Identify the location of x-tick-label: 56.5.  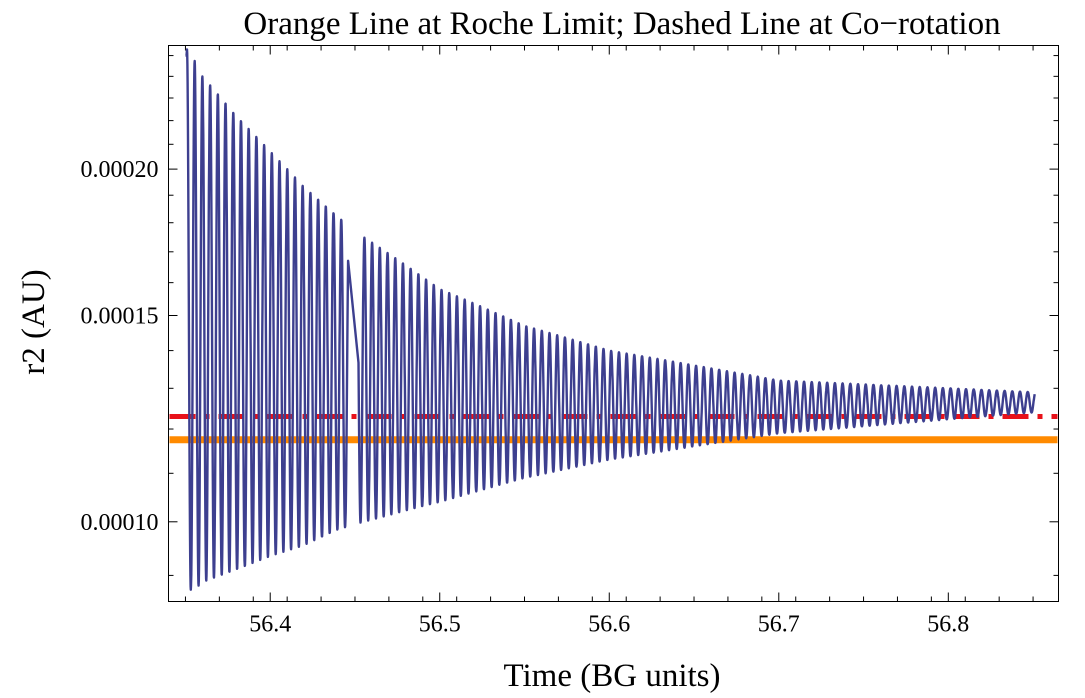
(440, 625).